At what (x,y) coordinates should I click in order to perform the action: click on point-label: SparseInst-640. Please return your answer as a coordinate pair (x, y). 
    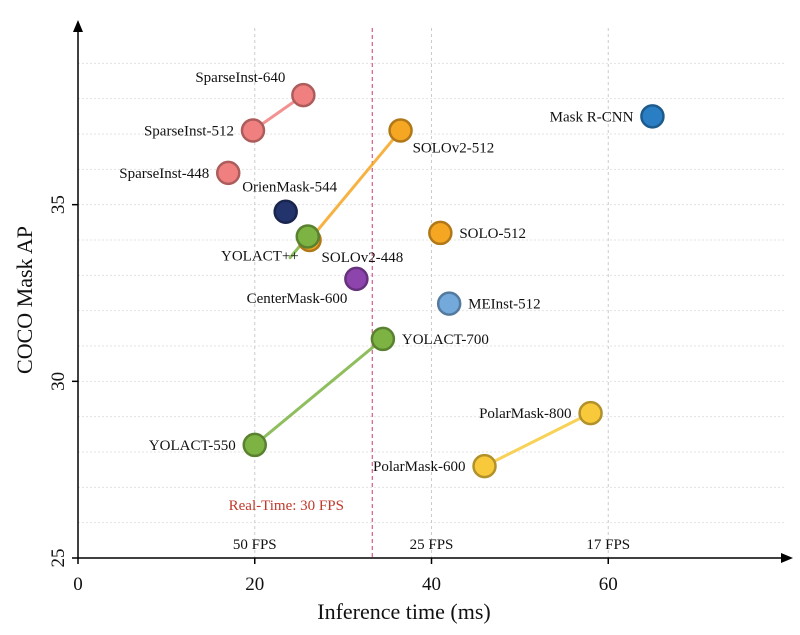
    Looking at the image, I should click on (240, 78).